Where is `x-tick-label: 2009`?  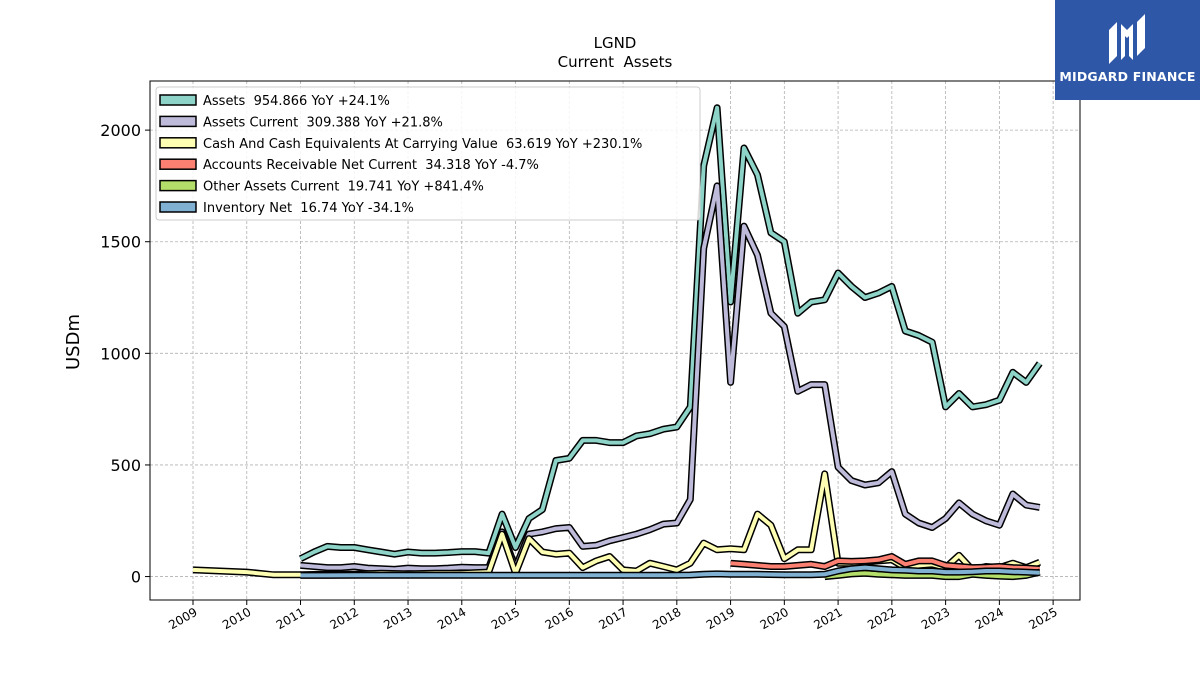 x-tick-label: 2009 is located at coordinates (182, 618).